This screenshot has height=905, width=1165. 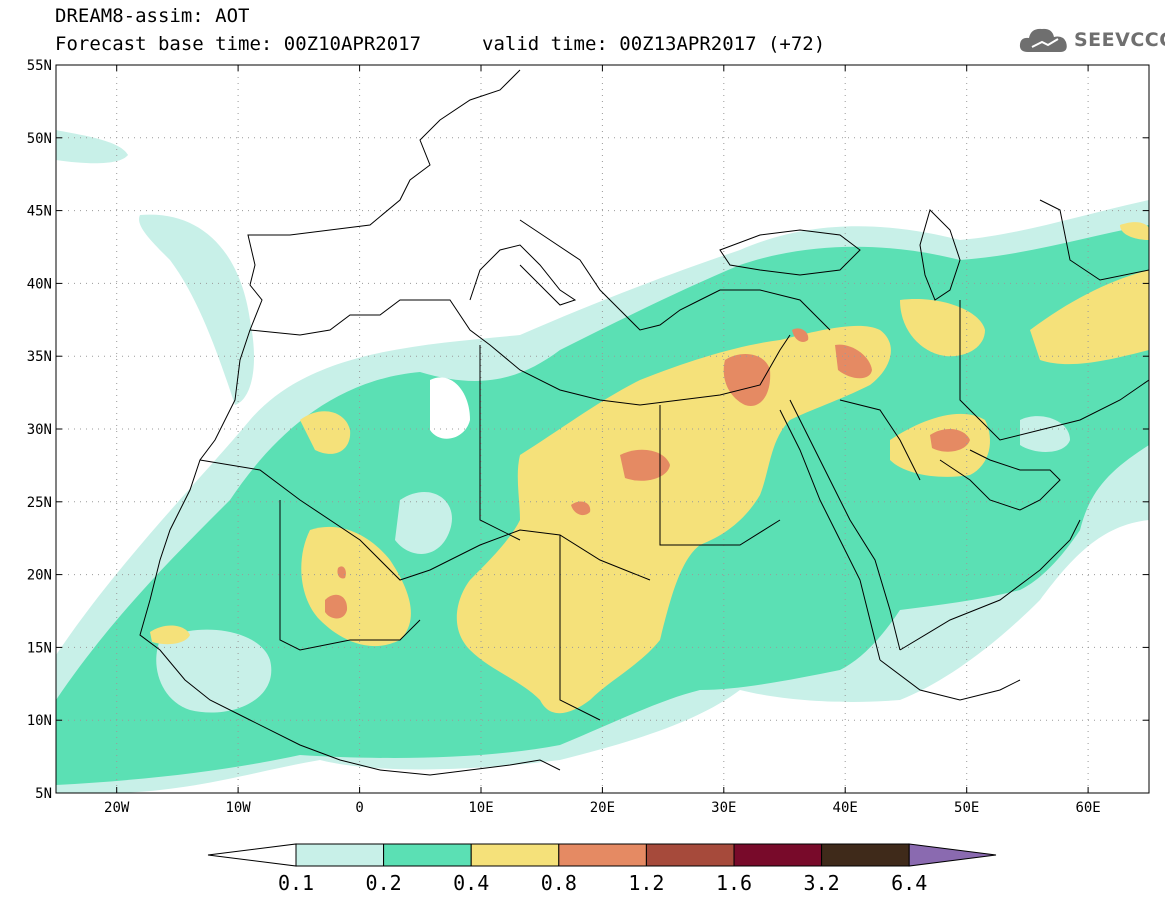 I want to click on aot-contour-0.8-iraq, so click(x=950, y=440).